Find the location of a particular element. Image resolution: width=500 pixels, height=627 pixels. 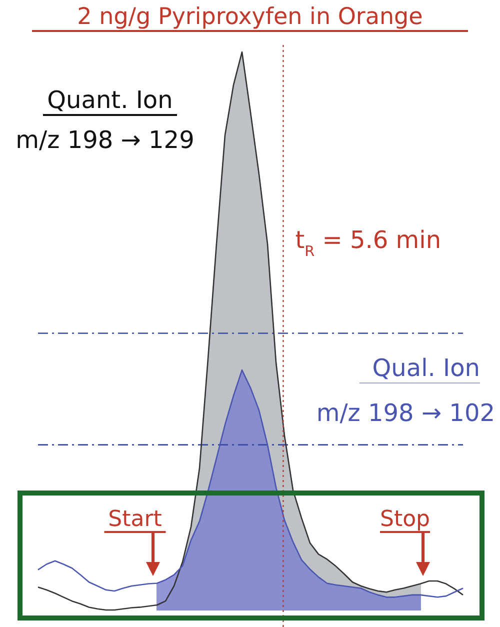

text: Qual. Ion is located at coordinates (426, 368).